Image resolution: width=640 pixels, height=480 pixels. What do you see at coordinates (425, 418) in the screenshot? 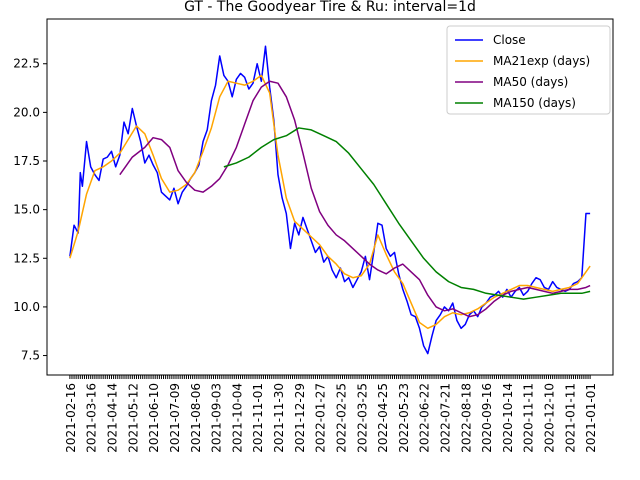
I see `x-tick-label: 2022-06-22` at bounding box center [425, 418].